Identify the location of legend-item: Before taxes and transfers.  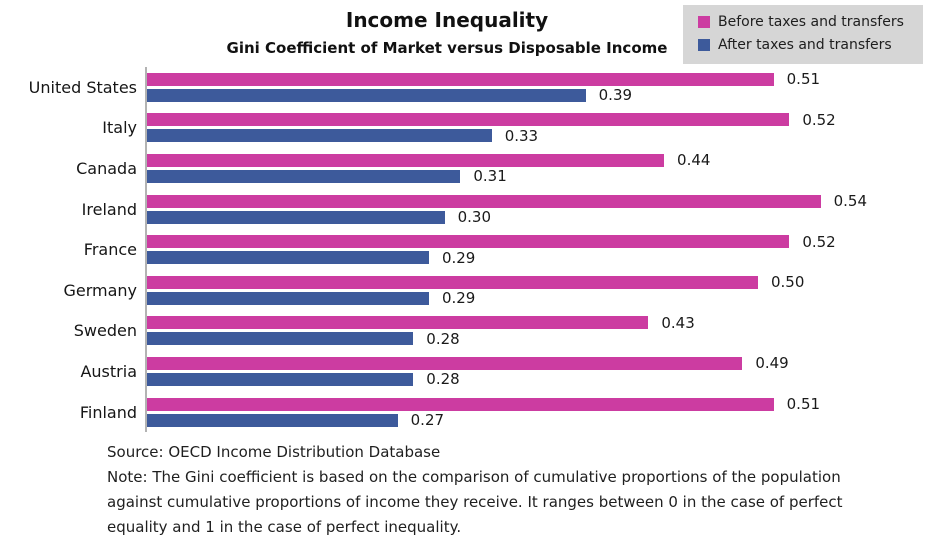
(810, 22).